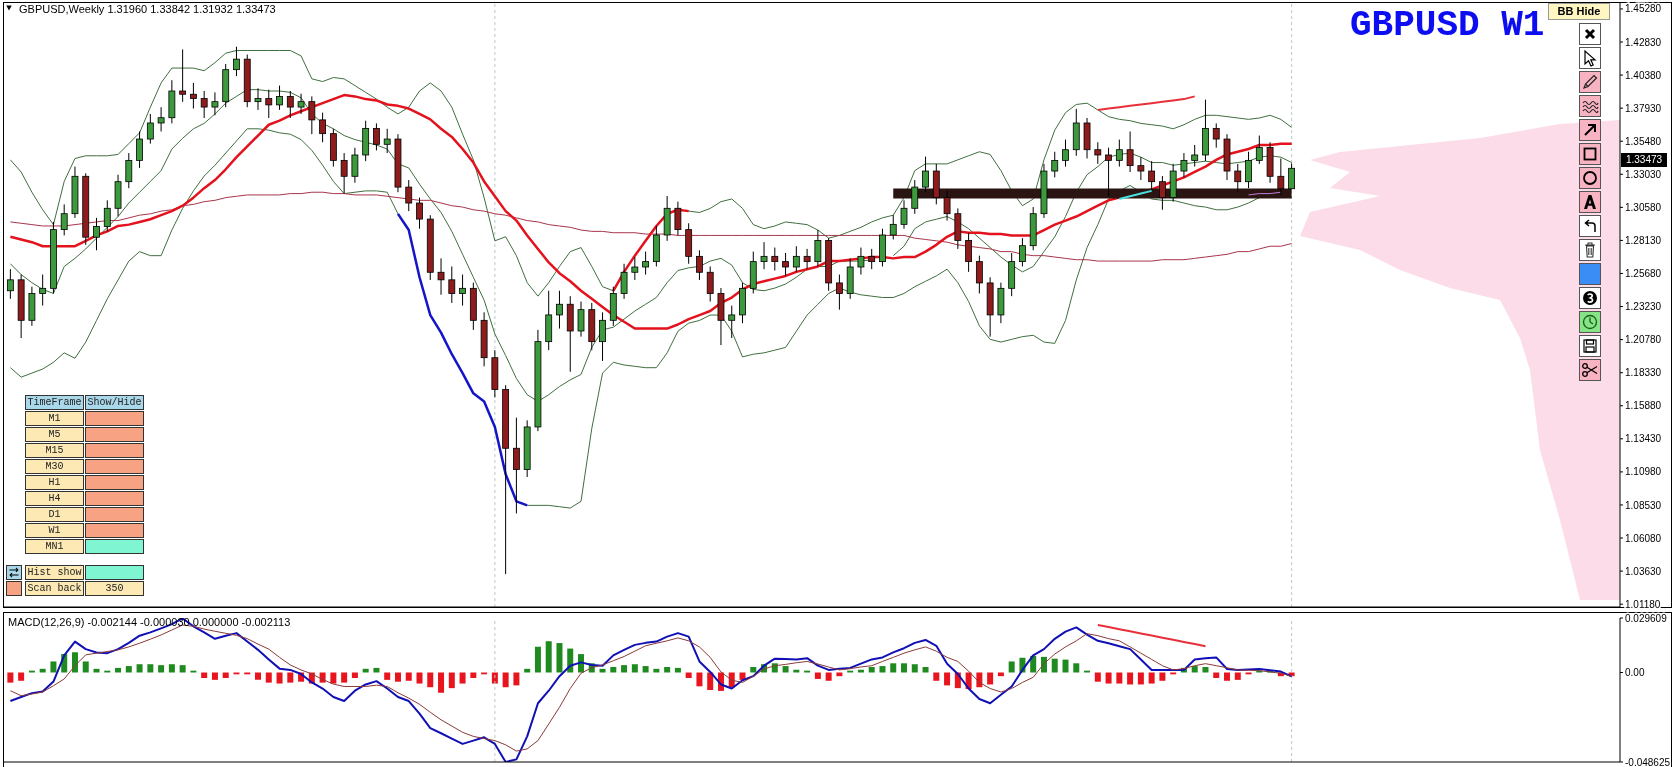  I want to click on y-tick-label: 1.35480, so click(1643, 141).